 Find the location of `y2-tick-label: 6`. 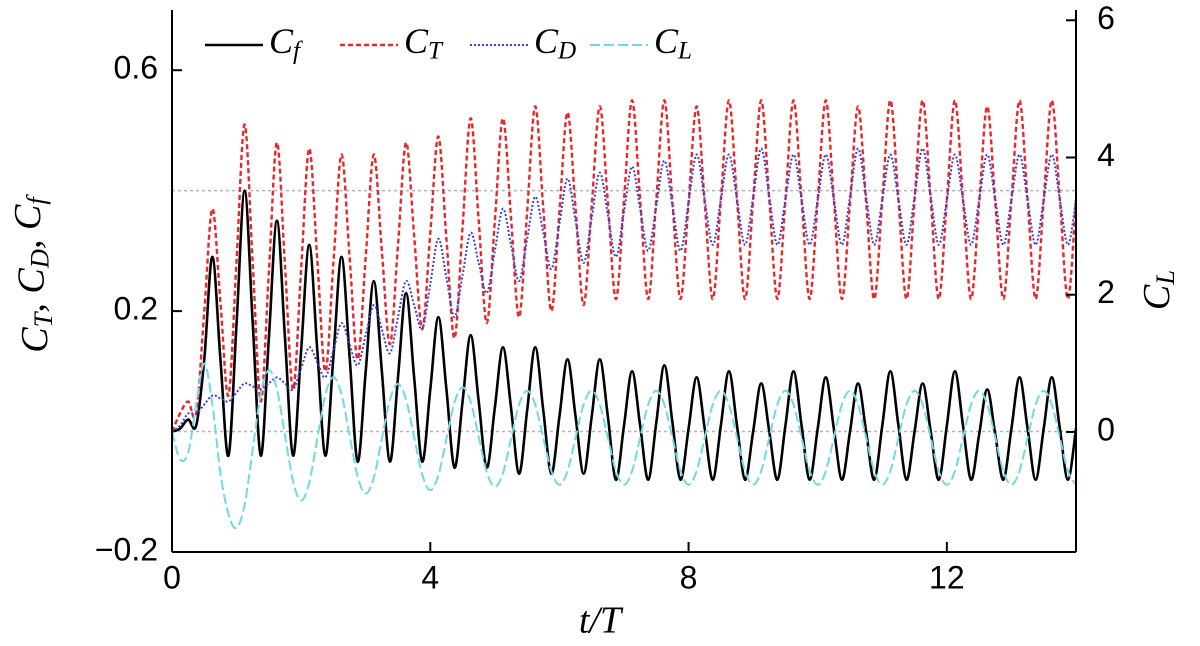

y2-tick-label: 6 is located at coordinates (1106, 18).